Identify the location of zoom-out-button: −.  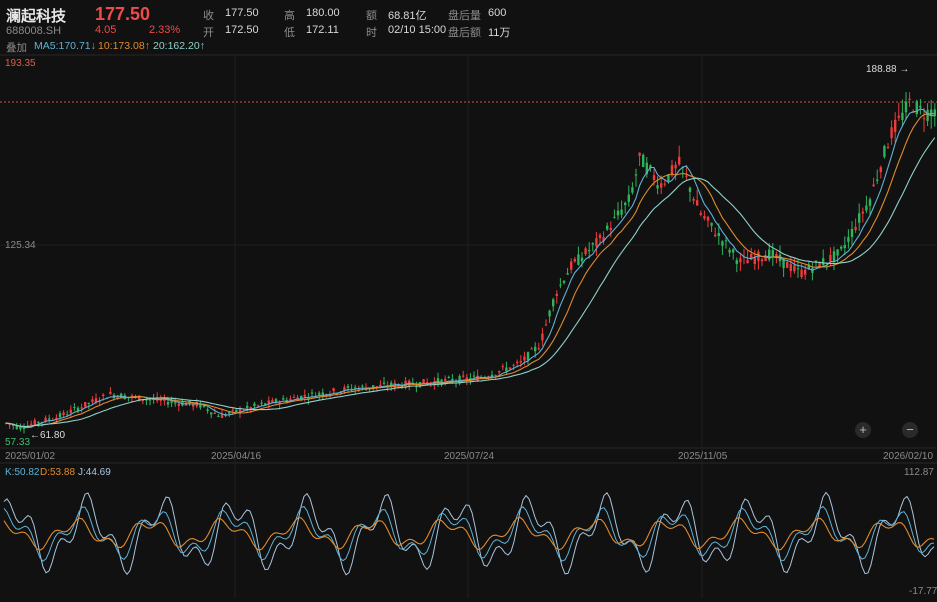
(910, 430).